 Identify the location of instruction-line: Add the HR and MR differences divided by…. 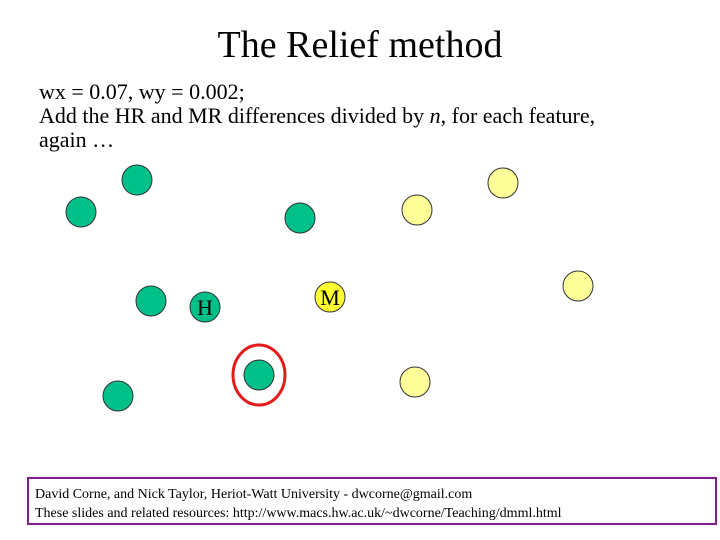
(359, 116).